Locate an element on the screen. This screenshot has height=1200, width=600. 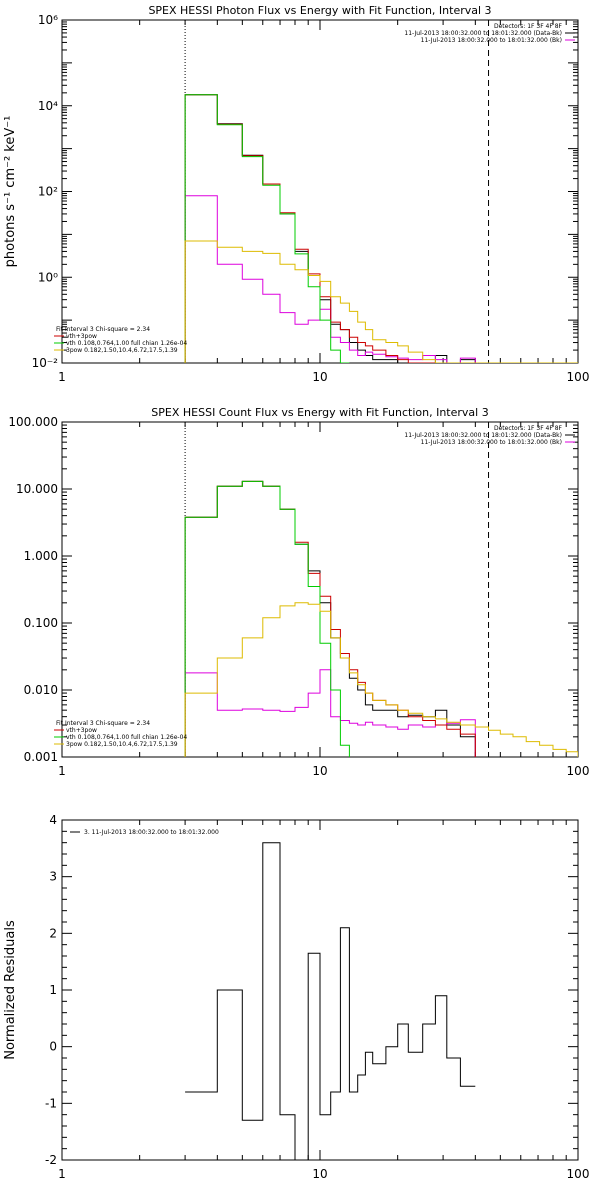
y-tick-label: 100.000 is located at coordinates (33, 422).